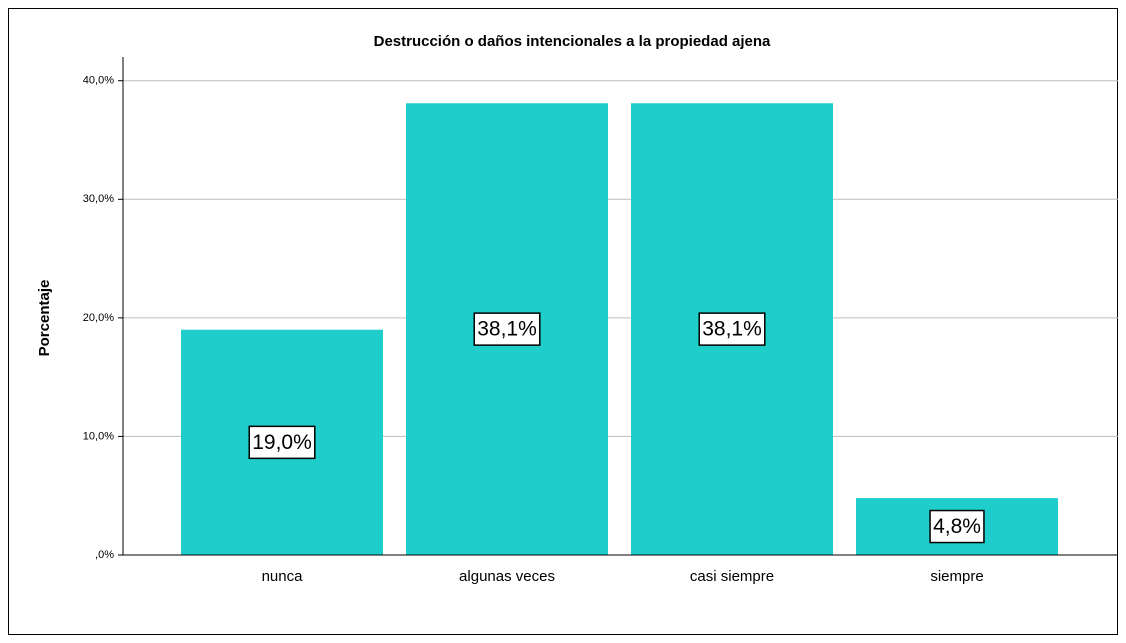 This screenshot has width=1126, height=643. Describe the element at coordinates (98, 436) in the screenshot. I see `y-tick-label: 10,0%` at that location.